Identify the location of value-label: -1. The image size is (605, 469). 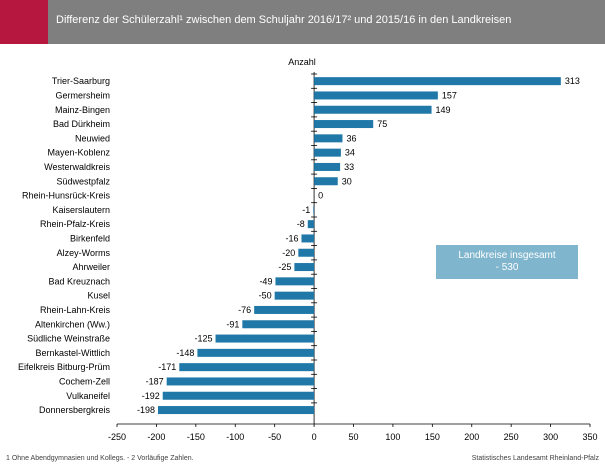
(306, 210).